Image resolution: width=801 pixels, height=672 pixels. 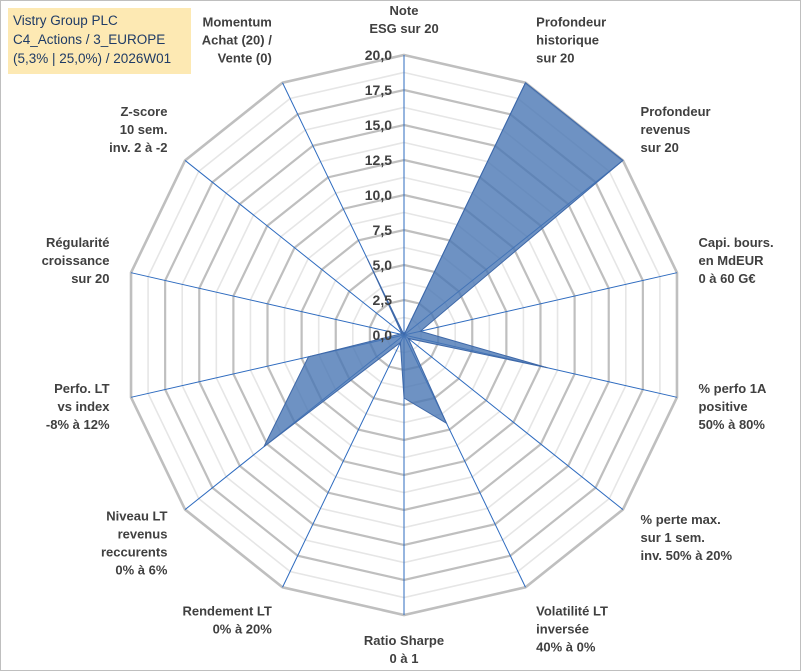 What do you see at coordinates (404, 649) in the screenshot?
I see `axis-label: Ratio Sharpe 0 à 1` at bounding box center [404, 649].